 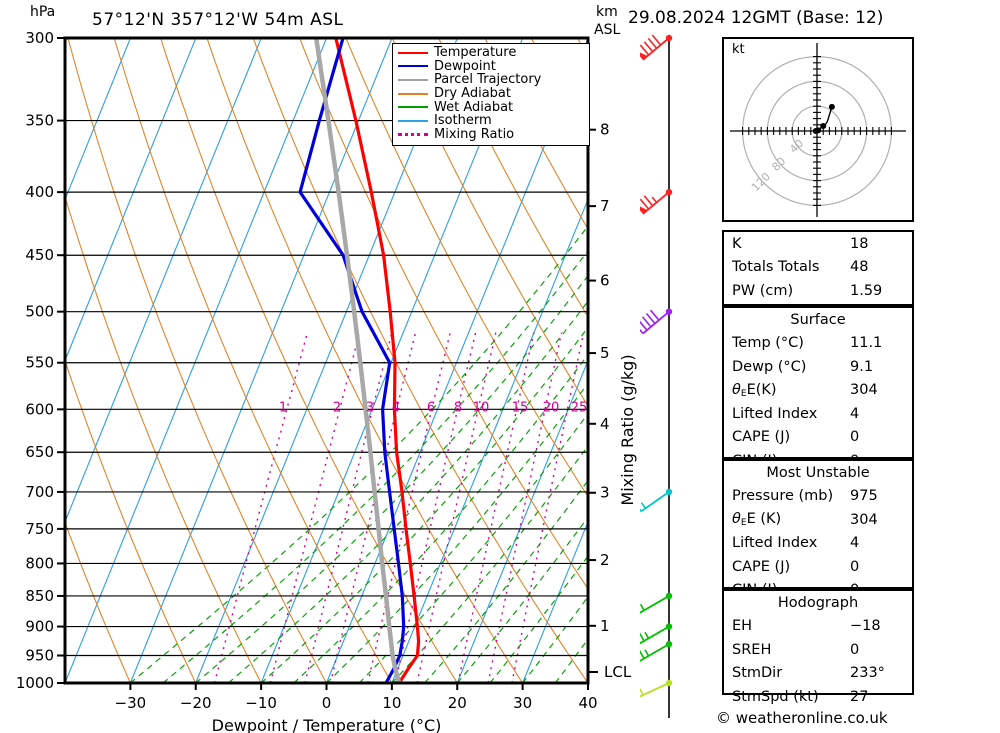 What do you see at coordinates (337, 407) in the screenshot?
I see `mixing-ratio-label: 2` at bounding box center [337, 407].